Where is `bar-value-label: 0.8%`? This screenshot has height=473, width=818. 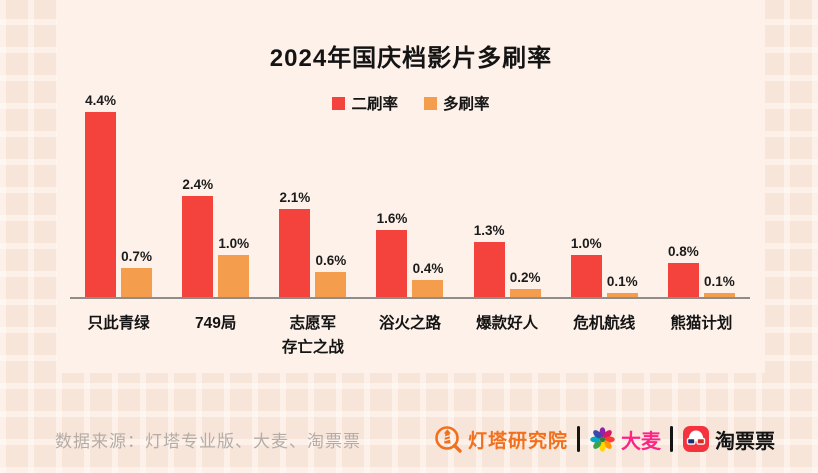
bar-value-label: 0.8% is located at coordinates (683, 251).